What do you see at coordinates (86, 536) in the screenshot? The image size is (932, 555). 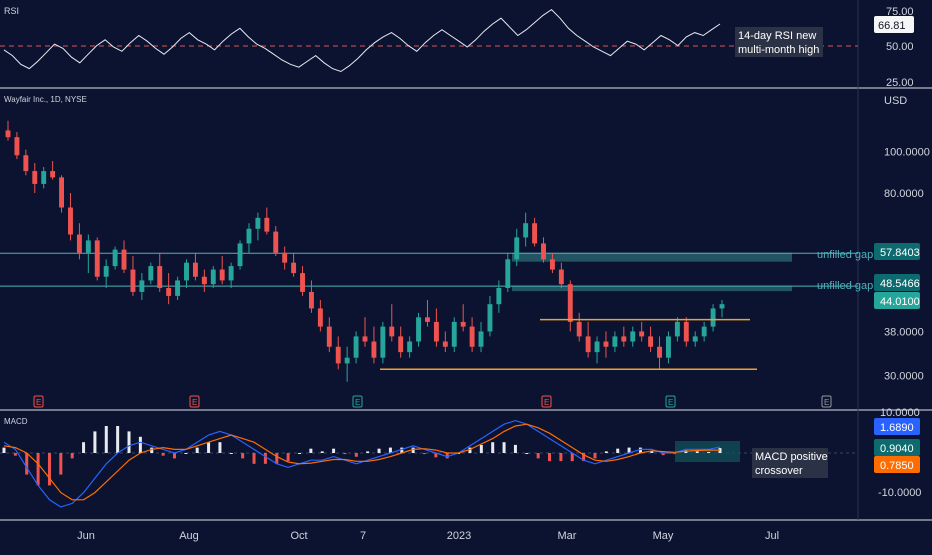 I see `time-axis-label: Jun` at bounding box center [86, 536].